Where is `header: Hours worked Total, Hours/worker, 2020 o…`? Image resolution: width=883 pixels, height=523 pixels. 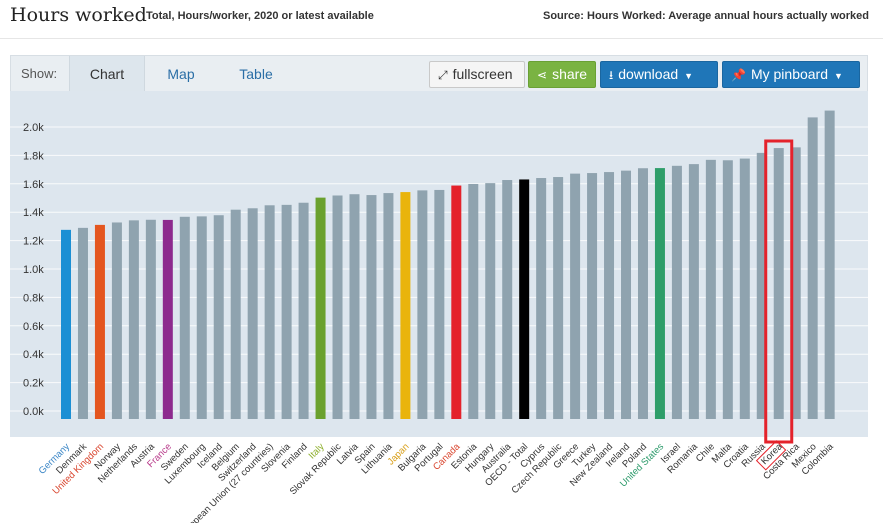
header: Hours worked Total, Hours/worker, 2020 o… is located at coordinates (441, 19).